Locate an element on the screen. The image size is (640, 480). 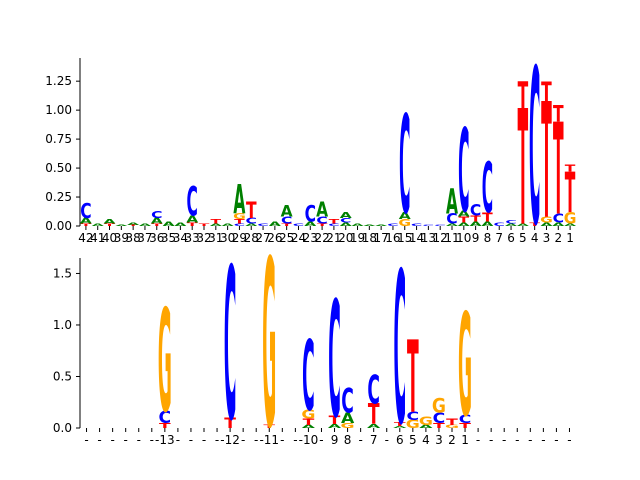
x-tick-label: 14 is located at coordinates (416, 238).